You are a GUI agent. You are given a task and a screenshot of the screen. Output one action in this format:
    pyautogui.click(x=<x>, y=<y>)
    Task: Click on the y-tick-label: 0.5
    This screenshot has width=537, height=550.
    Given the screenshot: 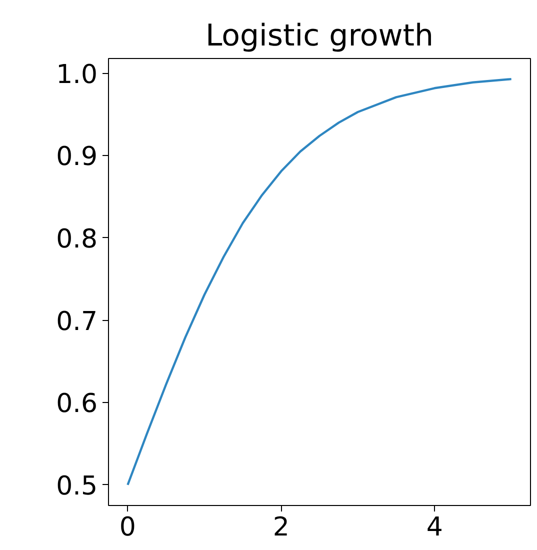 What is the action you would take?
    pyautogui.click(x=77, y=486)
    